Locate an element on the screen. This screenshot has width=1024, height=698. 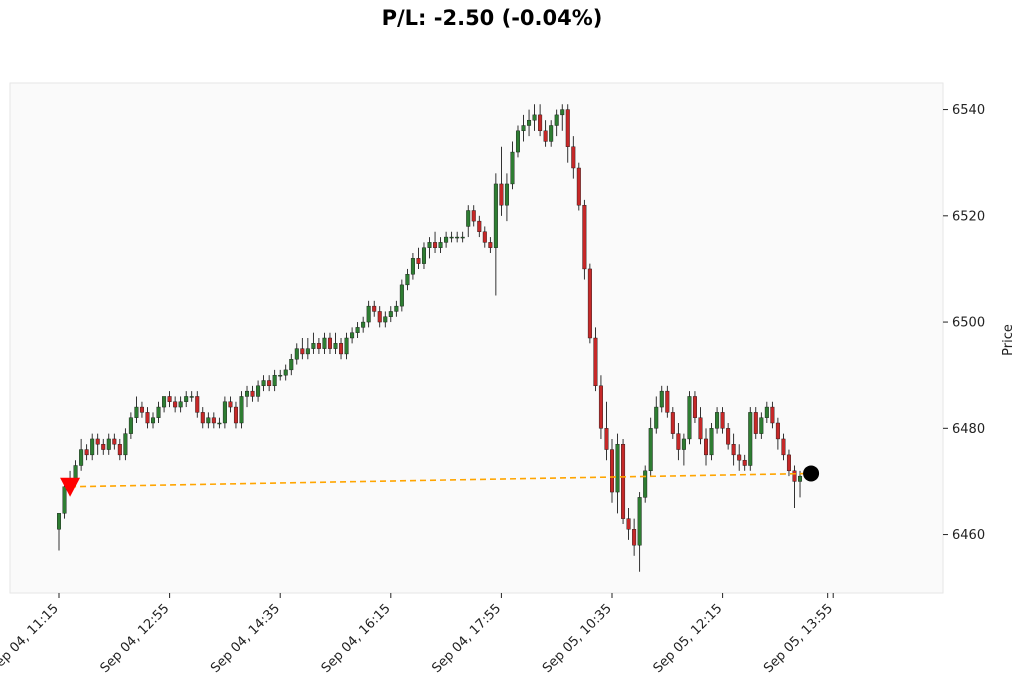
x-tick-label: Sep 04, 11:15 is located at coordinates (31, 638).